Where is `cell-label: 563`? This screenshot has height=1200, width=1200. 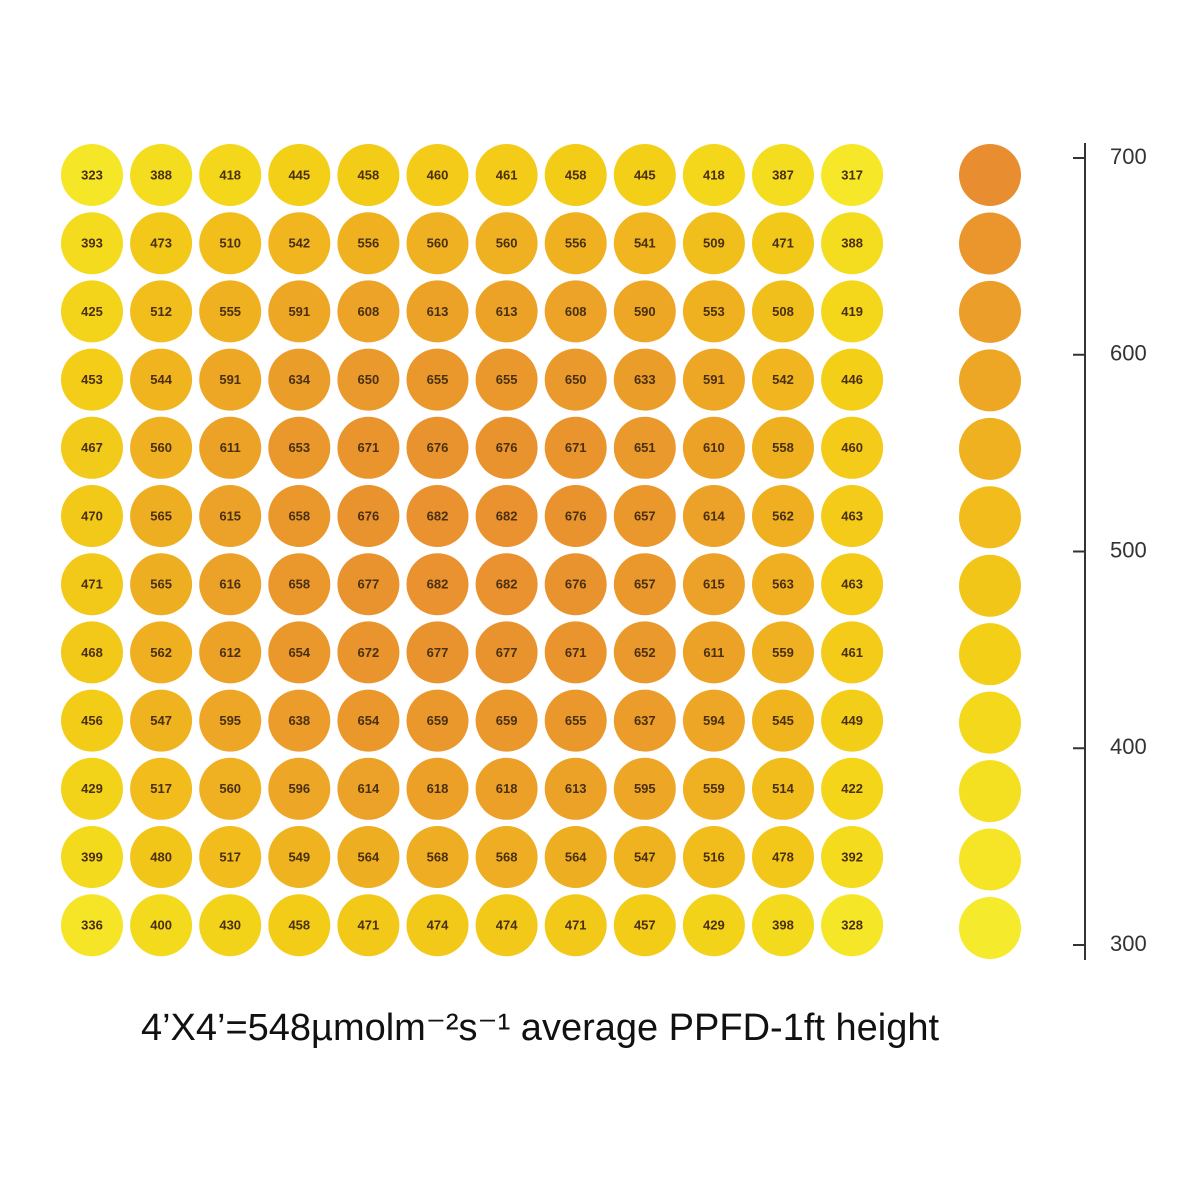
cell-label: 563 is located at coordinates (783, 584).